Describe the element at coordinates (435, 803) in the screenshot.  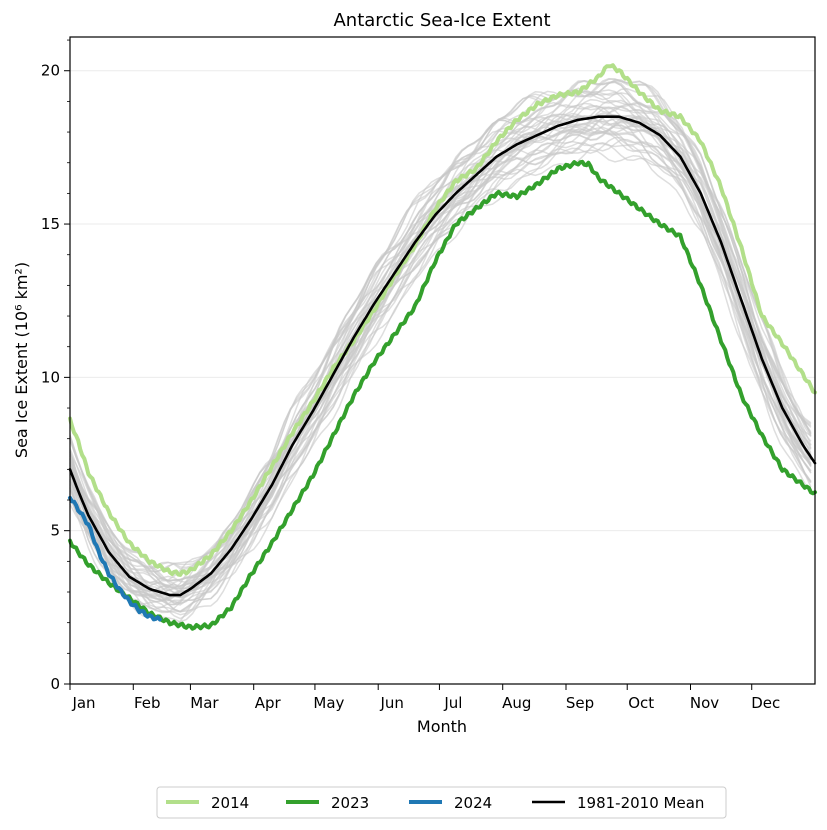
I see `legend-items: 2014 2023 2024 1981-2010 Mean` at that location.